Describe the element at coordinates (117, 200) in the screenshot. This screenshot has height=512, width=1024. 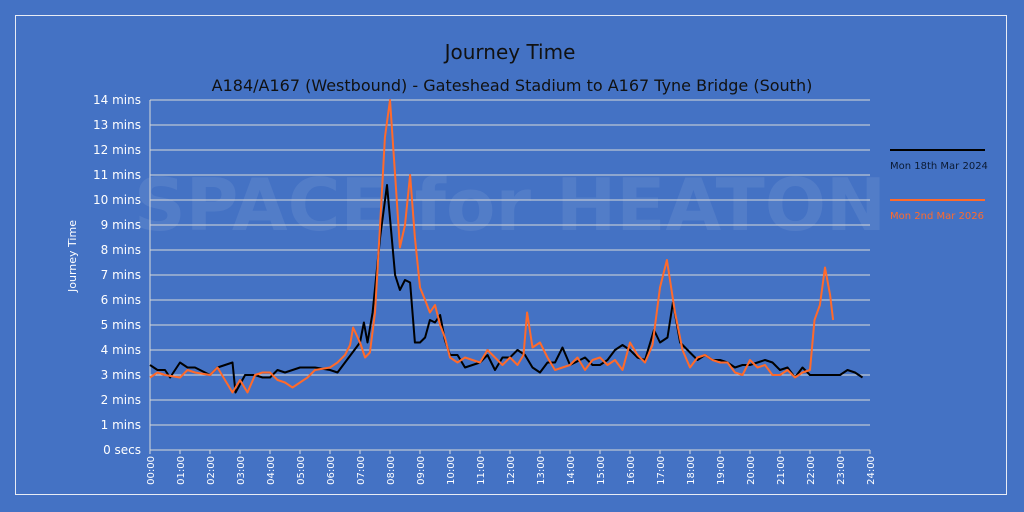
I see `y-tick-label: 10 mins` at that location.